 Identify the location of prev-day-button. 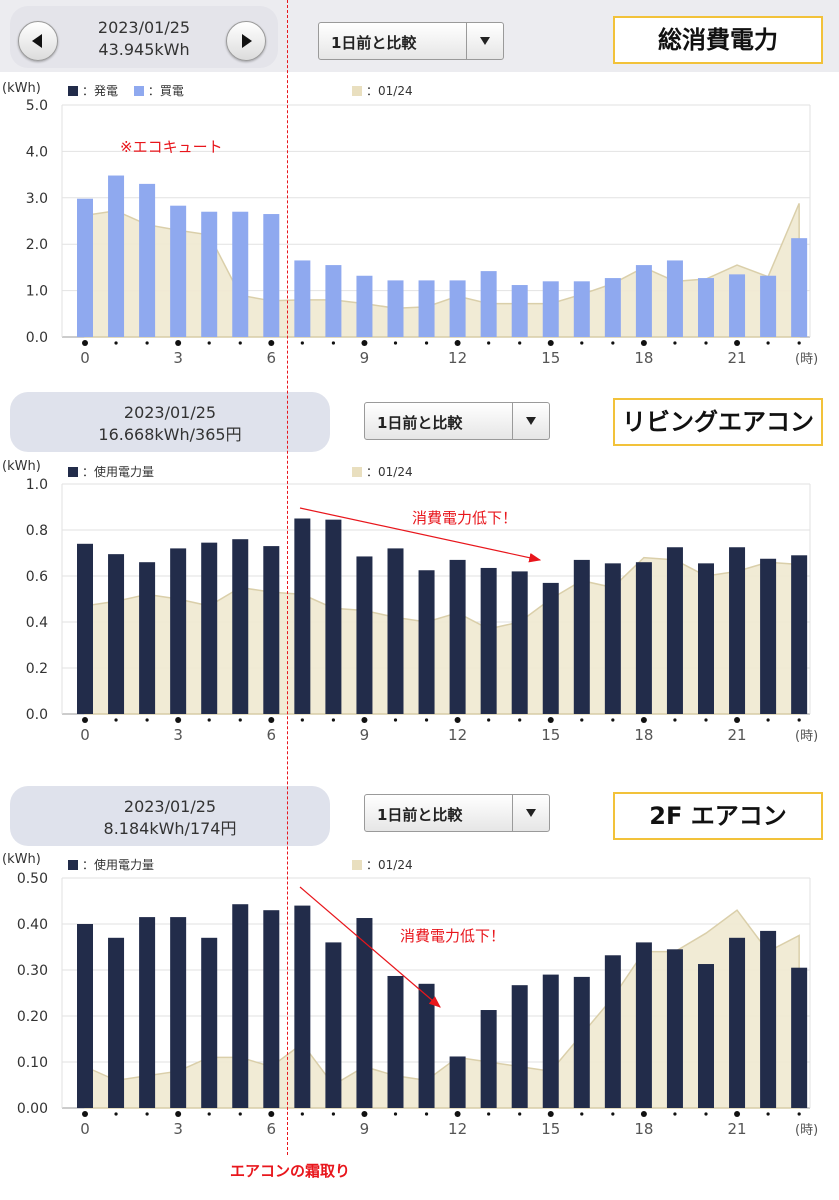
(38, 41).